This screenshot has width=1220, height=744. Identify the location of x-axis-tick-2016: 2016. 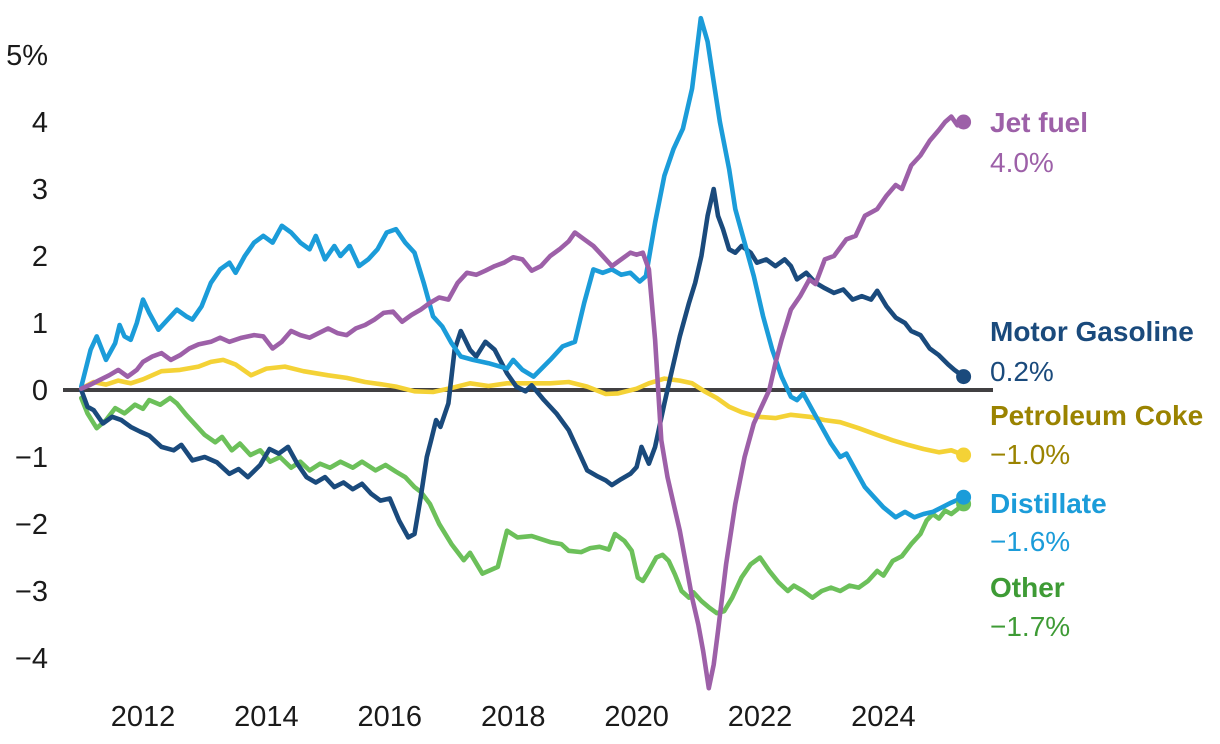
(390, 717).